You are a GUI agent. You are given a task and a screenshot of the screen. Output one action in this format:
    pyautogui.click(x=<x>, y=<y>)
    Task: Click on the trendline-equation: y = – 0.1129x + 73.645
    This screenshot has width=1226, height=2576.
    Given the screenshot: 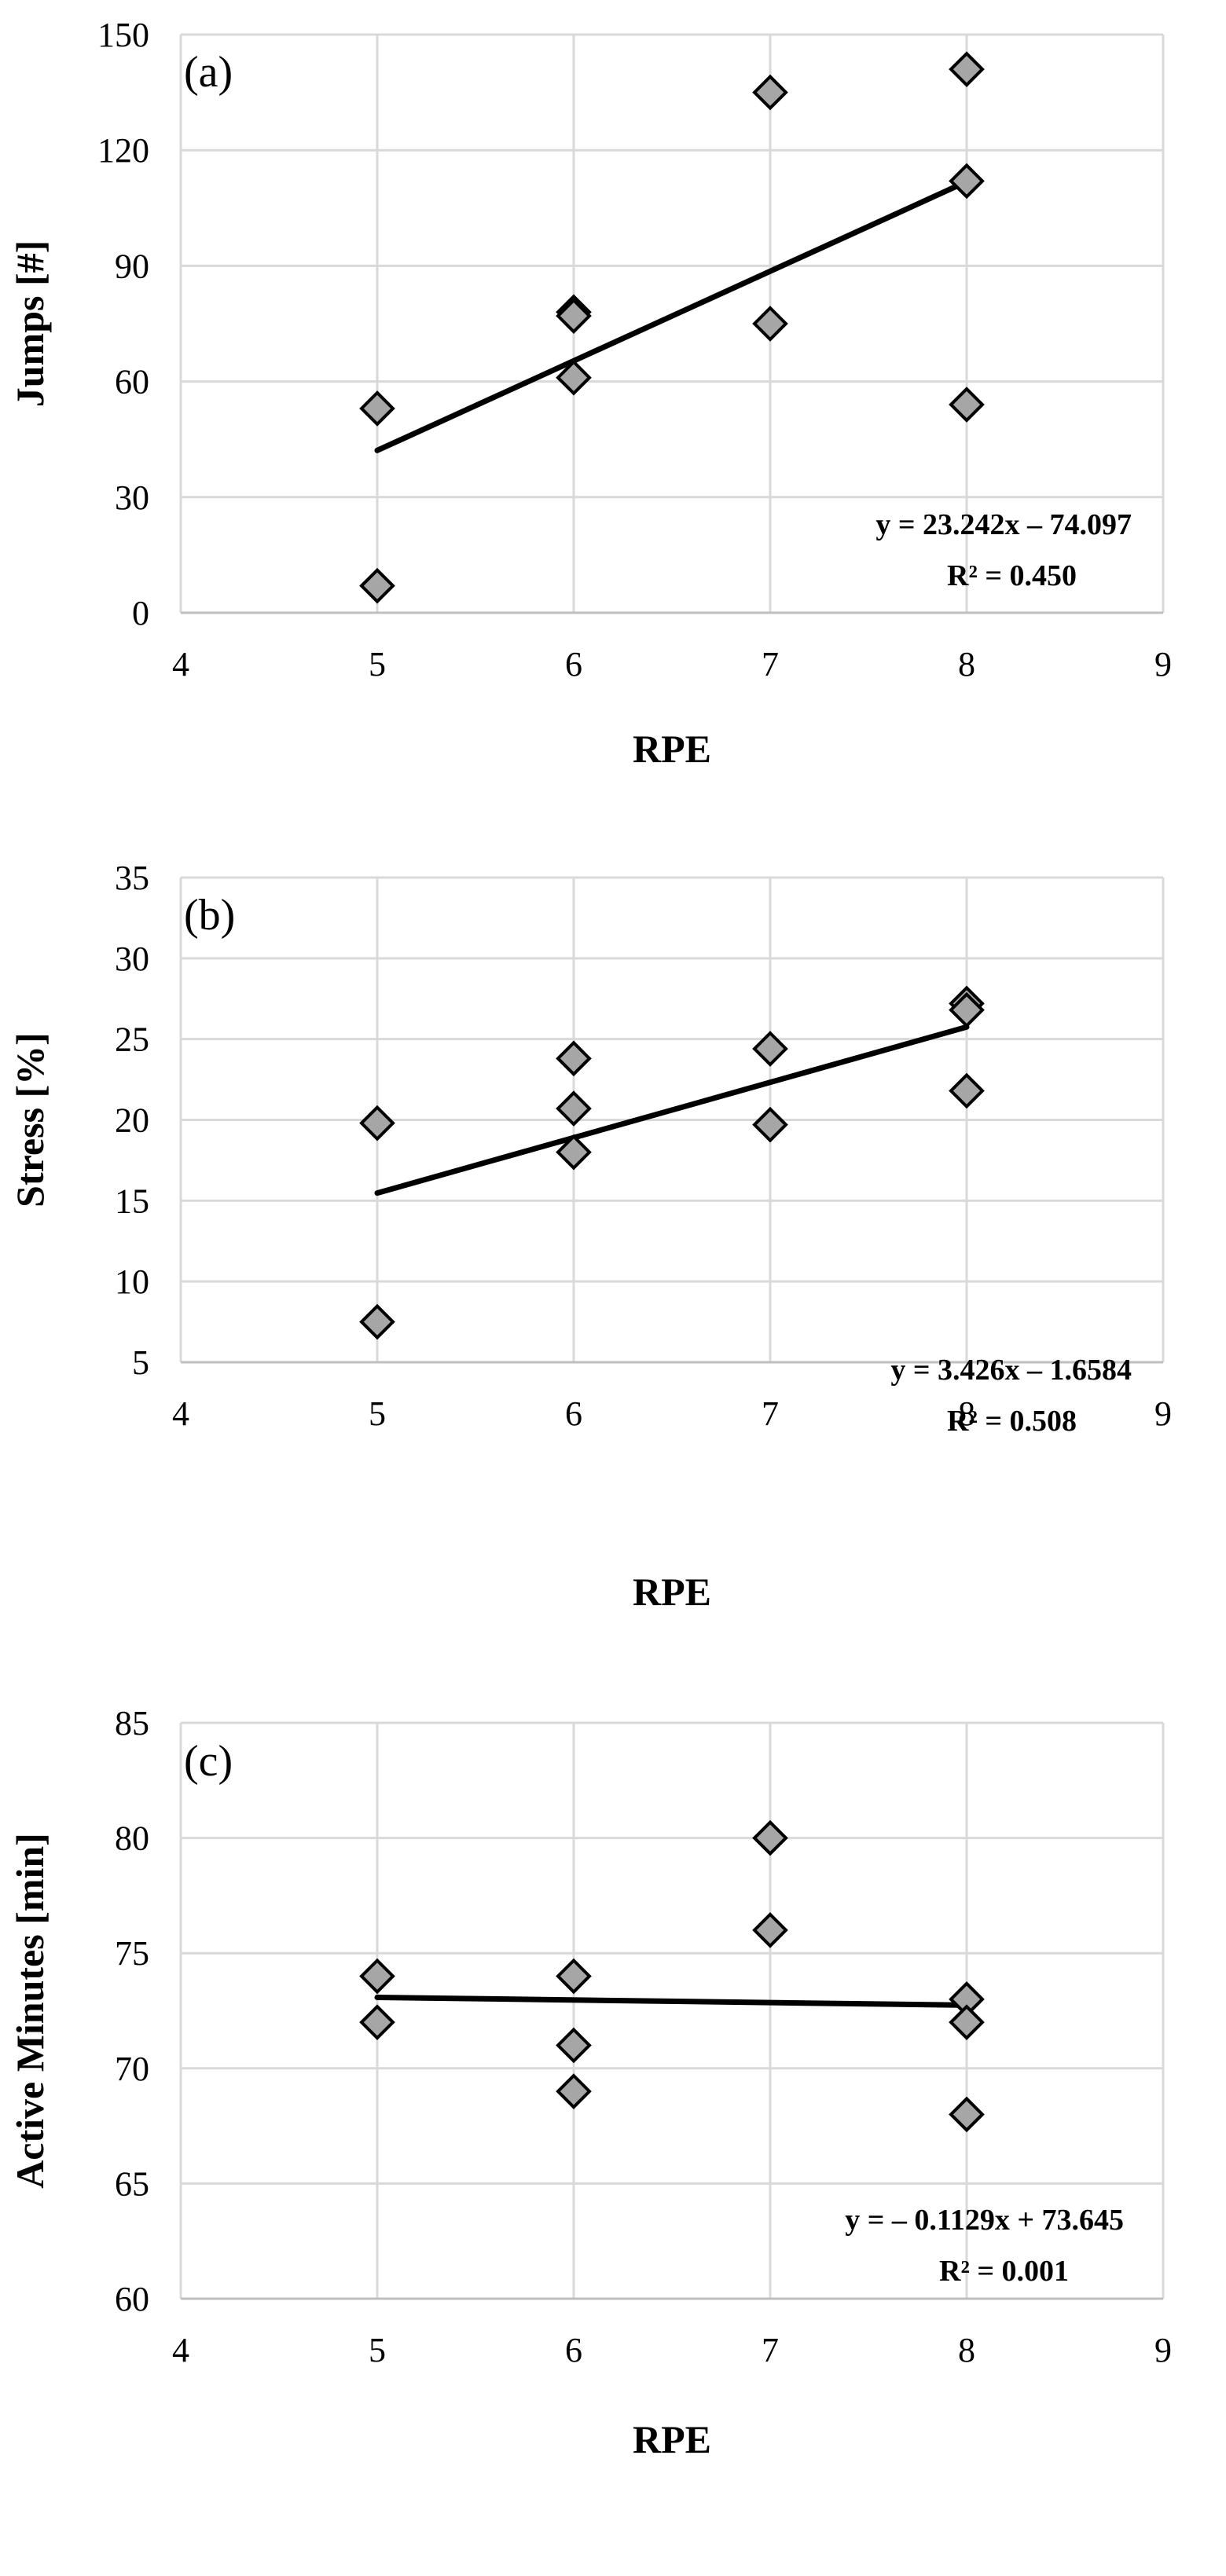 What is the action you would take?
    pyautogui.click(x=984, y=2220)
    